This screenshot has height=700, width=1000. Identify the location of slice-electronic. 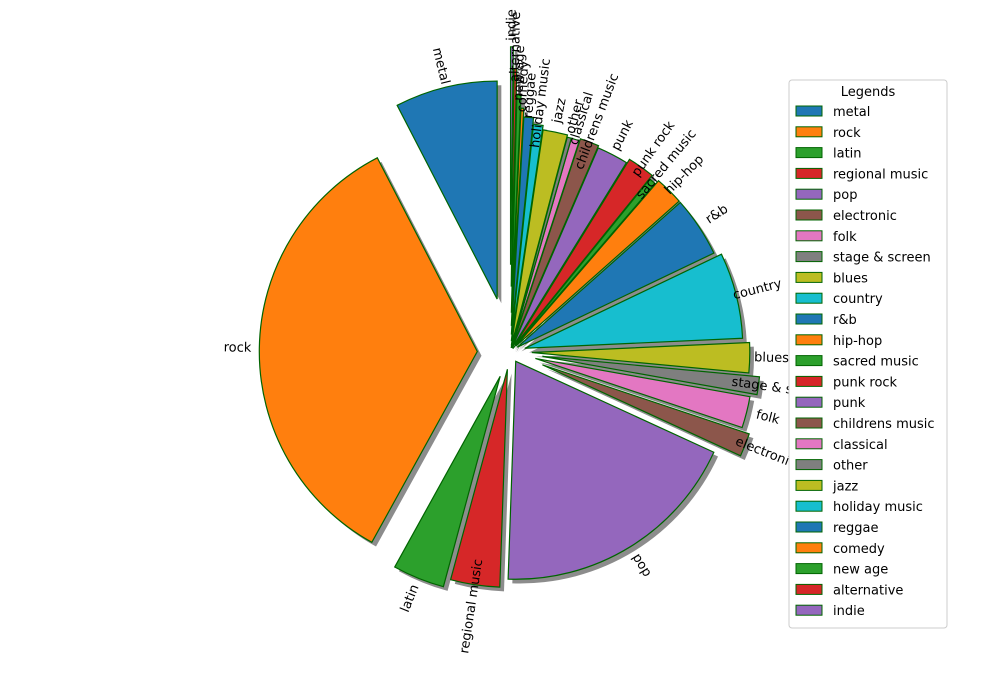
(646, 410).